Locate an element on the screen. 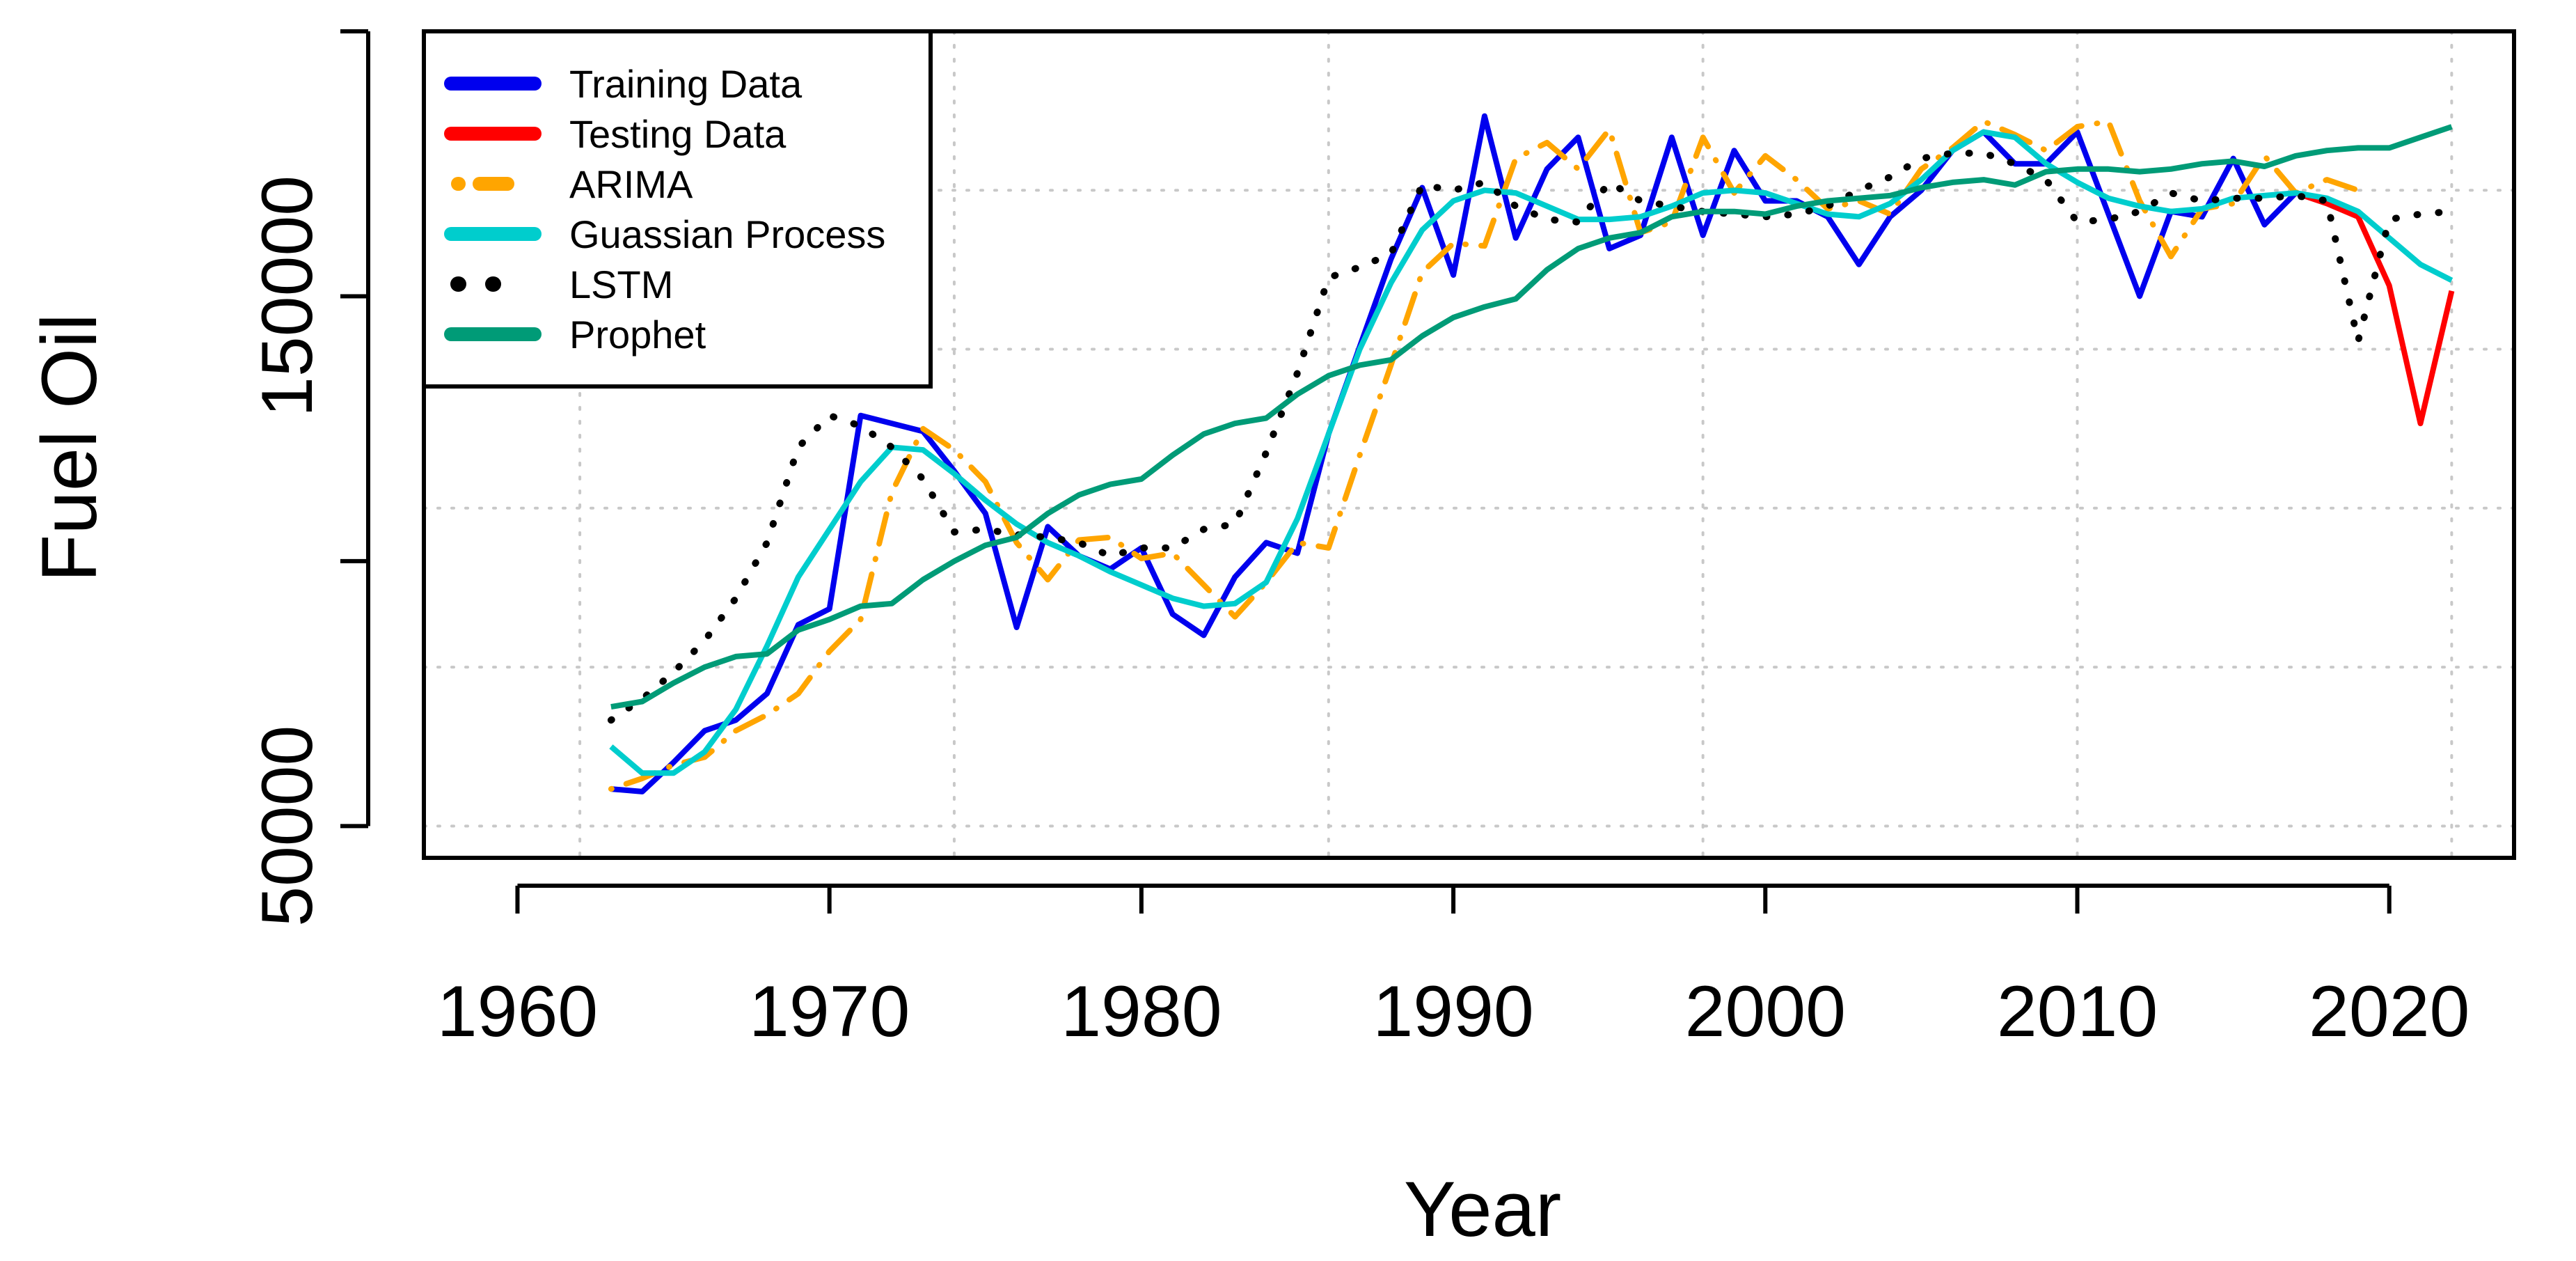 The width and height of the screenshot is (2576, 1261). x-tick-label-1: 1970 is located at coordinates (829, 1012).